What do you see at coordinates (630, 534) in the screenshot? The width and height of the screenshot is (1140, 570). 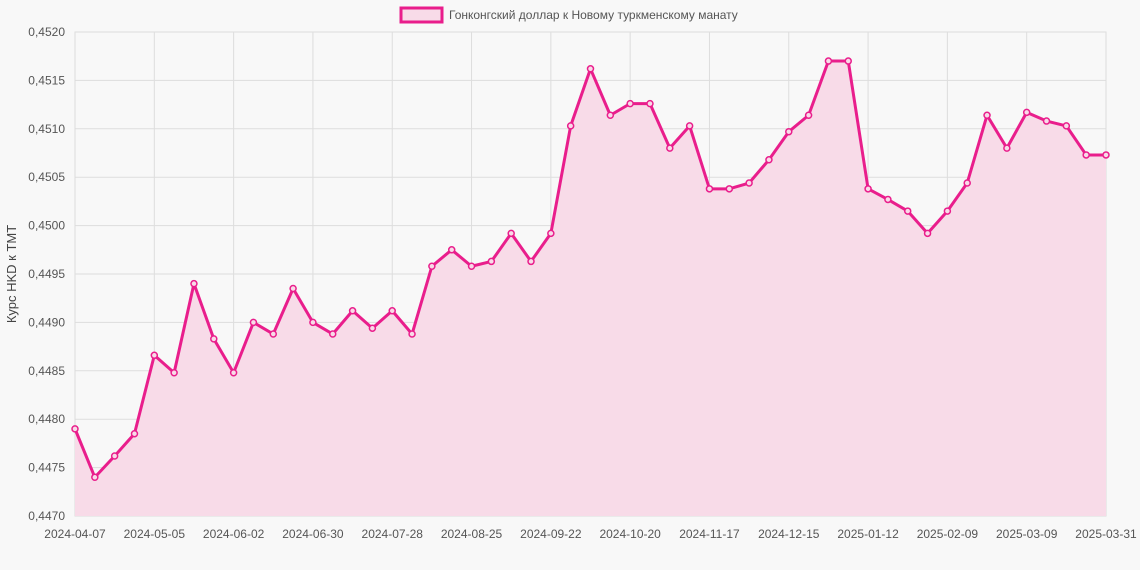 I see `x-tick-label: 2024-10-20` at bounding box center [630, 534].